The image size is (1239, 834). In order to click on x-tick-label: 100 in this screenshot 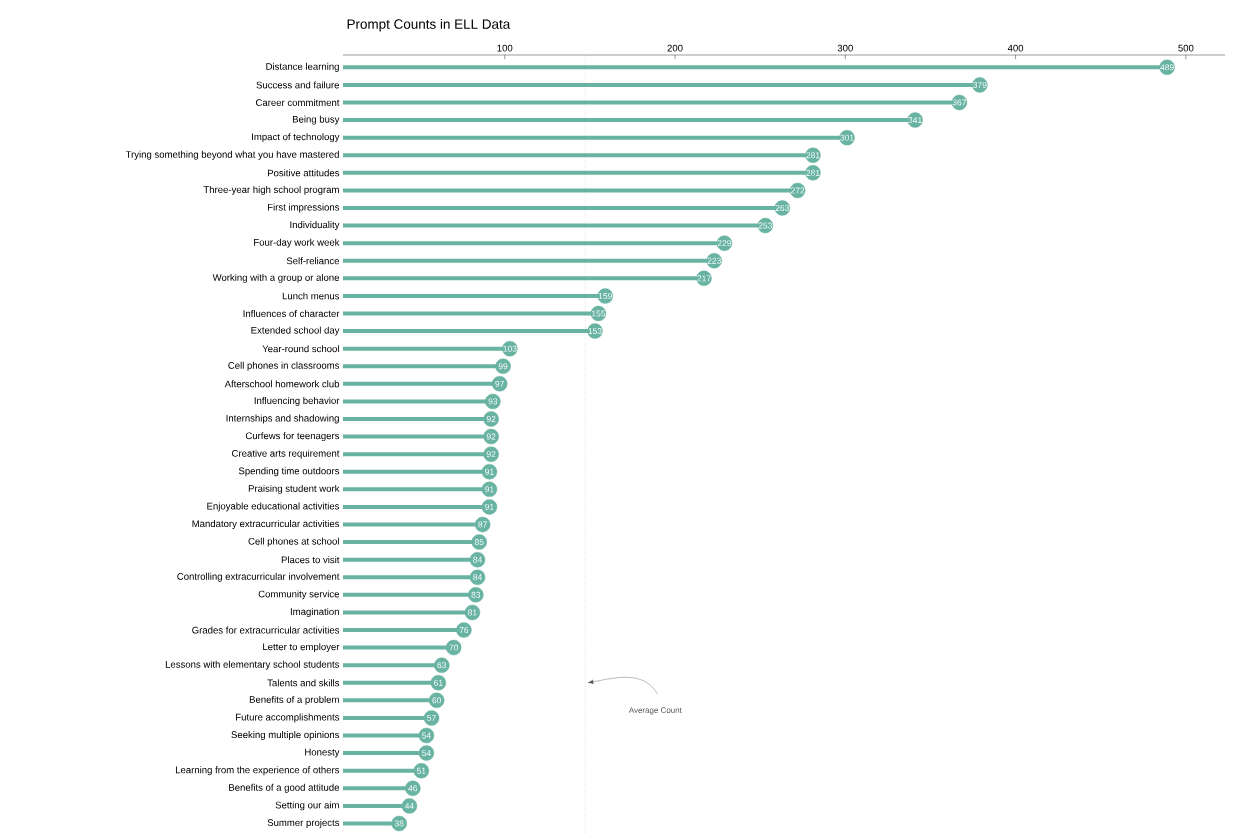, I will do `click(505, 48)`.